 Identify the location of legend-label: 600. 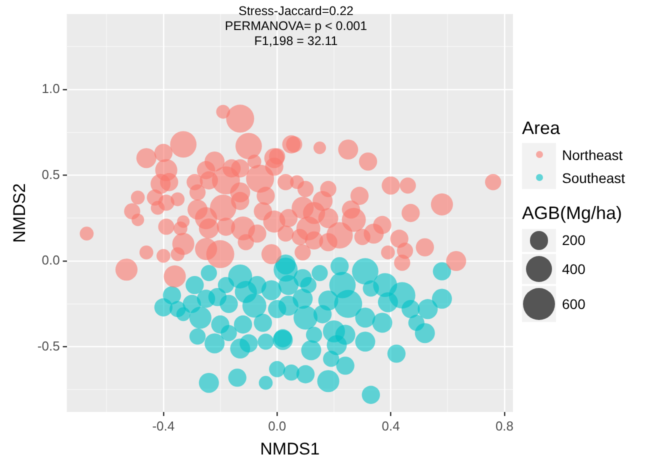
(574, 304).